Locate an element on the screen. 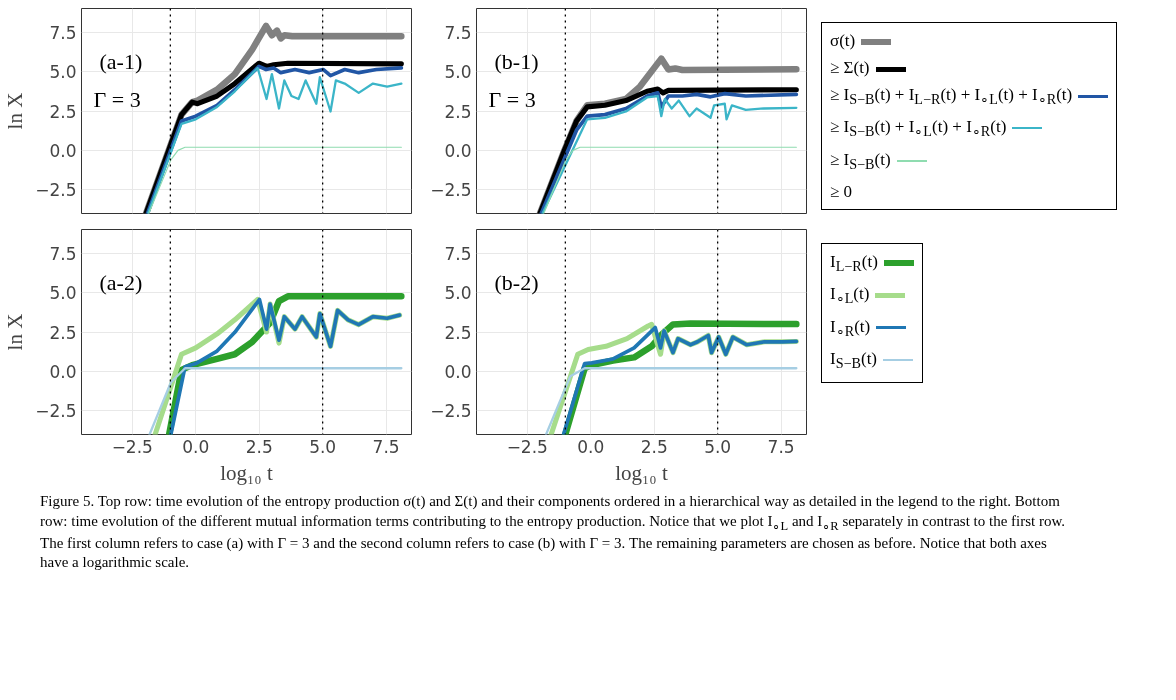 The width and height of the screenshot is (1176, 700). legend-label: I$_{S−B}$(t) is located at coordinates (854, 361).